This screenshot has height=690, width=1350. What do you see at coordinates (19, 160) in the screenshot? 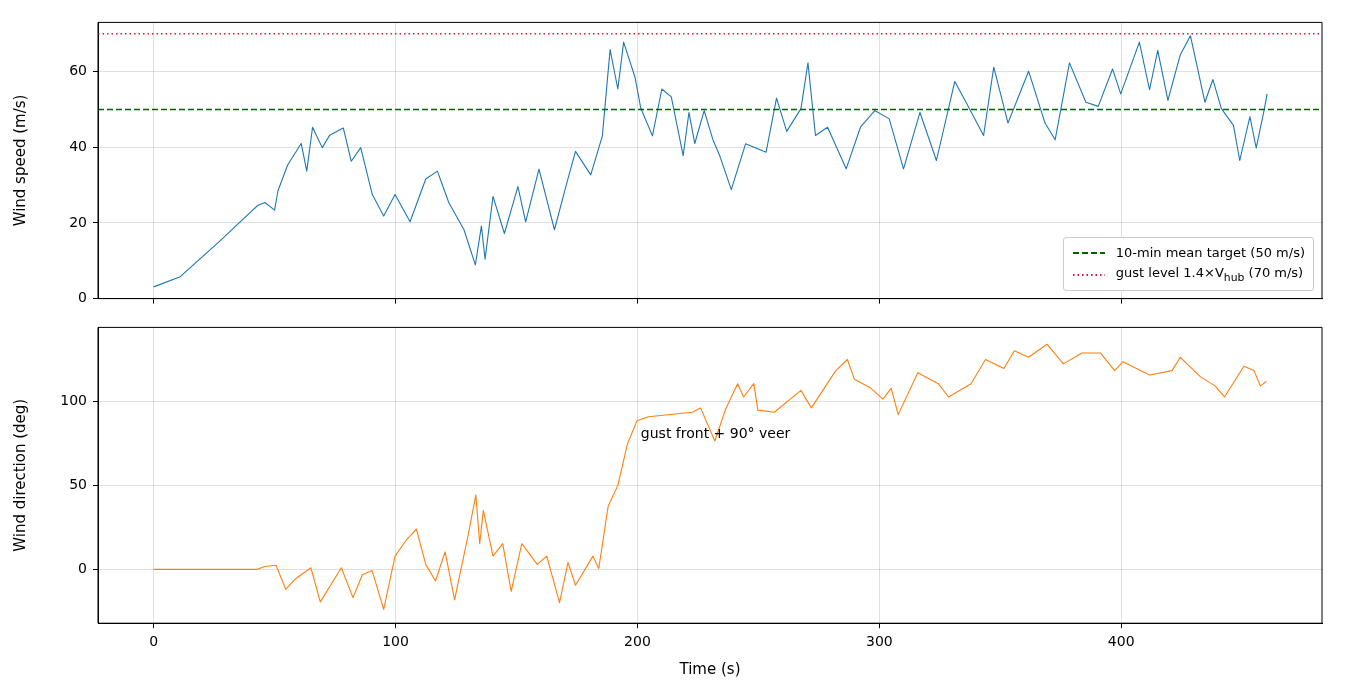
I see `y-axis-title: Wind speed (m/s)` at bounding box center [19, 160].